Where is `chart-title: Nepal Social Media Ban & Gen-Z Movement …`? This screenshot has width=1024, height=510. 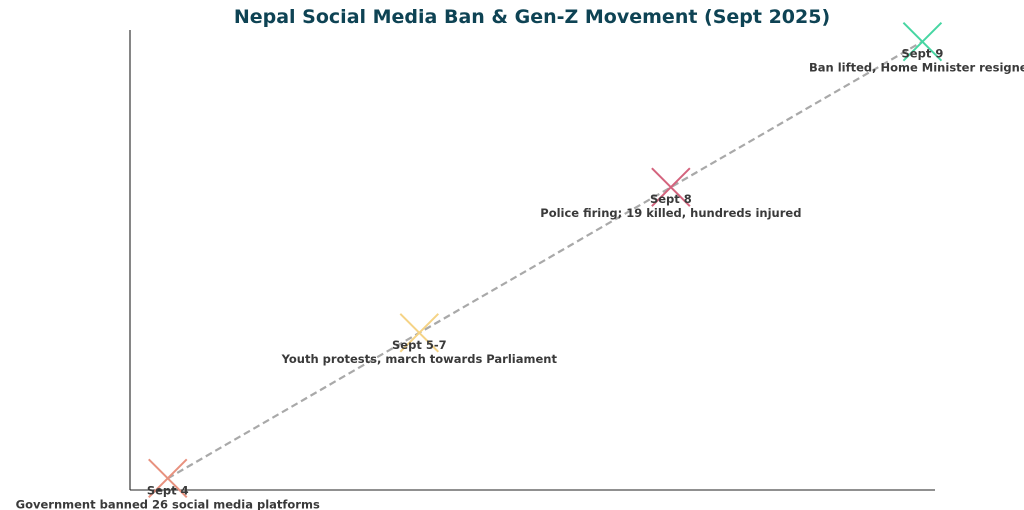 chart-title: Nepal Social Media Ban & Gen-Z Movement … is located at coordinates (532, 17).